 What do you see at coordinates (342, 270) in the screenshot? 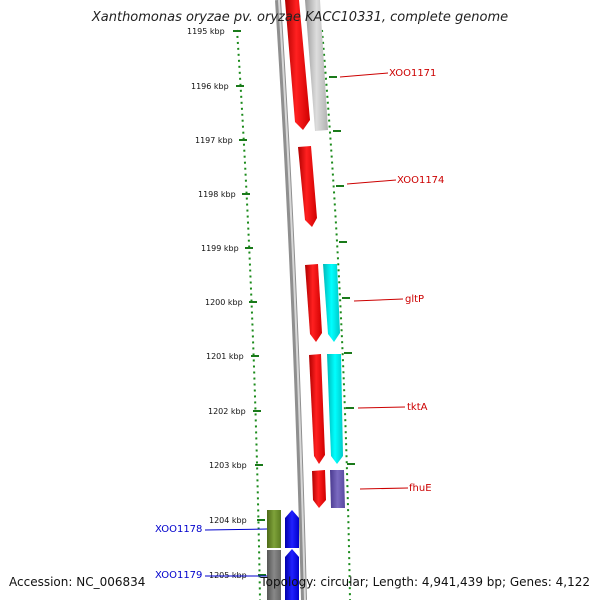
I see `outer-tick-marks` at bounding box center [342, 270].